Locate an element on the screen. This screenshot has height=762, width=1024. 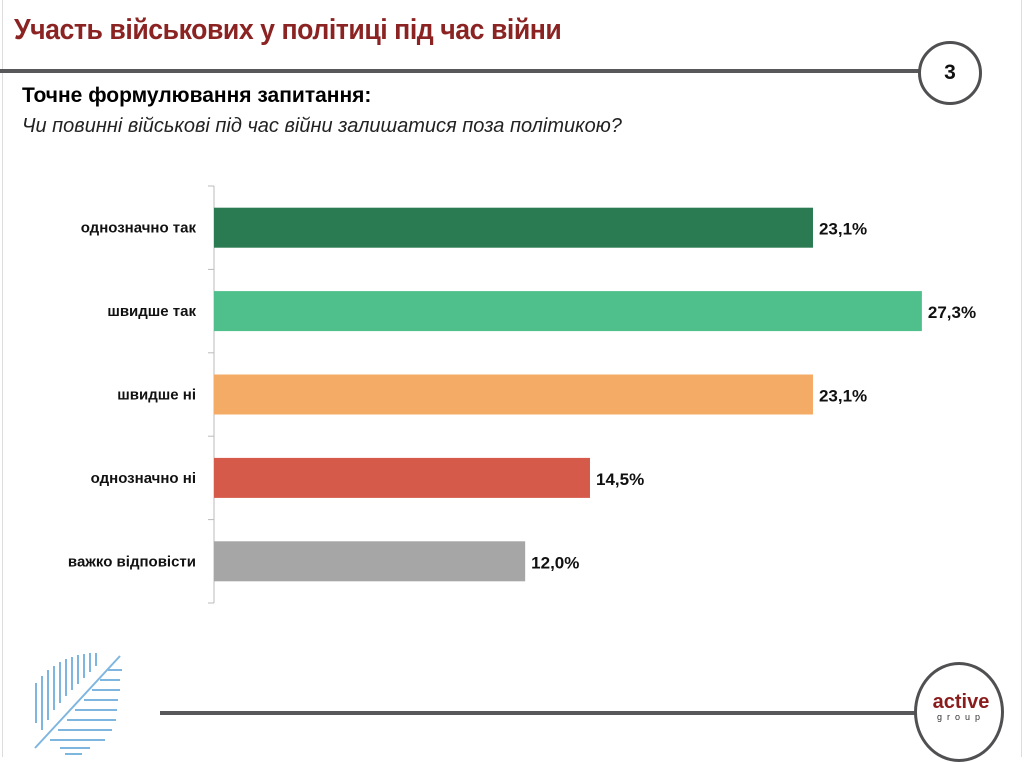
category-label: однозначно так is located at coordinates (139, 228).